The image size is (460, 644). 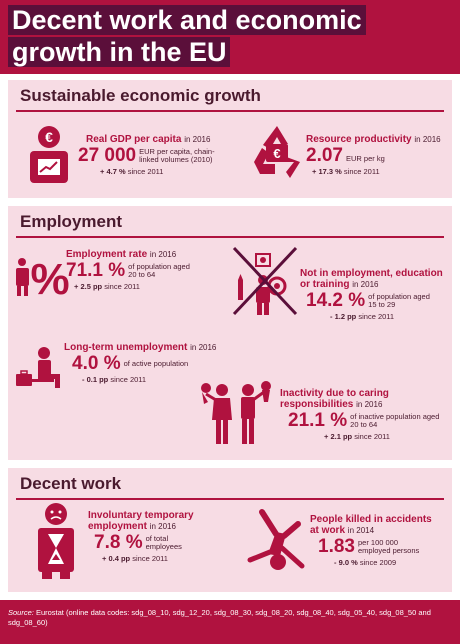 What do you see at coordinates (372, 436) in the screenshot?
I see `inactivity-since: since 2011` at bounding box center [372, 436].